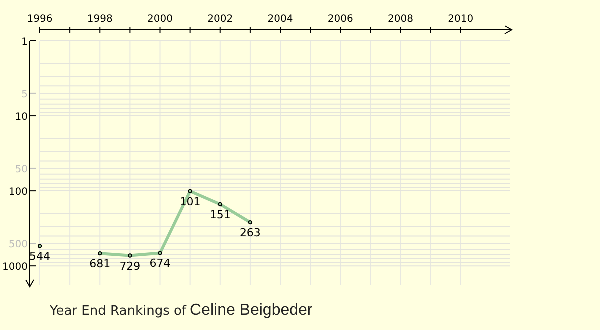 This screenshot has height=330, width=600. What do you see at coordinates (401, 19) in the screenshot?
I see `x-tick-label: 2008` at bounding box center [401, 19].